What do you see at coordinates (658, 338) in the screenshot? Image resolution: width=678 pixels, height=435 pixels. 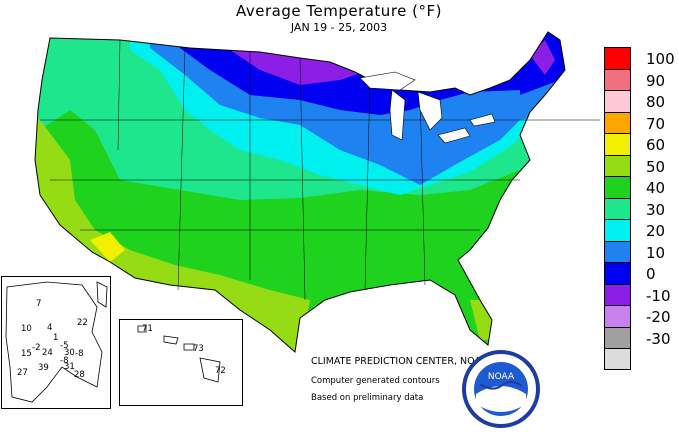 I see `legend-label: -30` at bounding box center [658, 338].